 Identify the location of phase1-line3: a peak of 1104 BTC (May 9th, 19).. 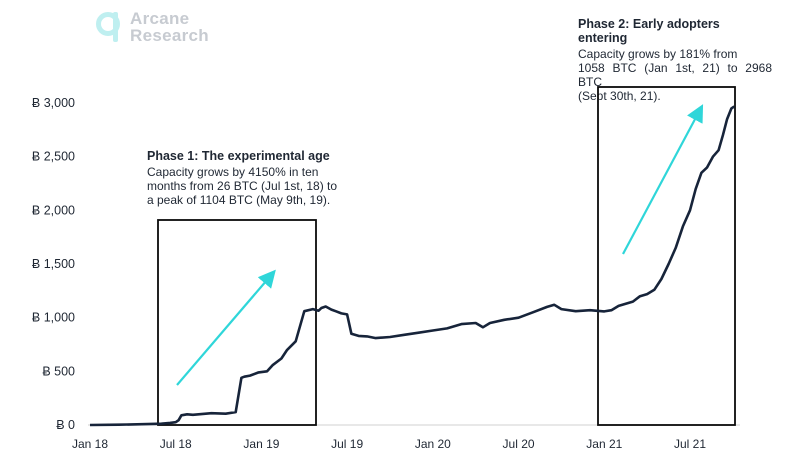
(239, 200).